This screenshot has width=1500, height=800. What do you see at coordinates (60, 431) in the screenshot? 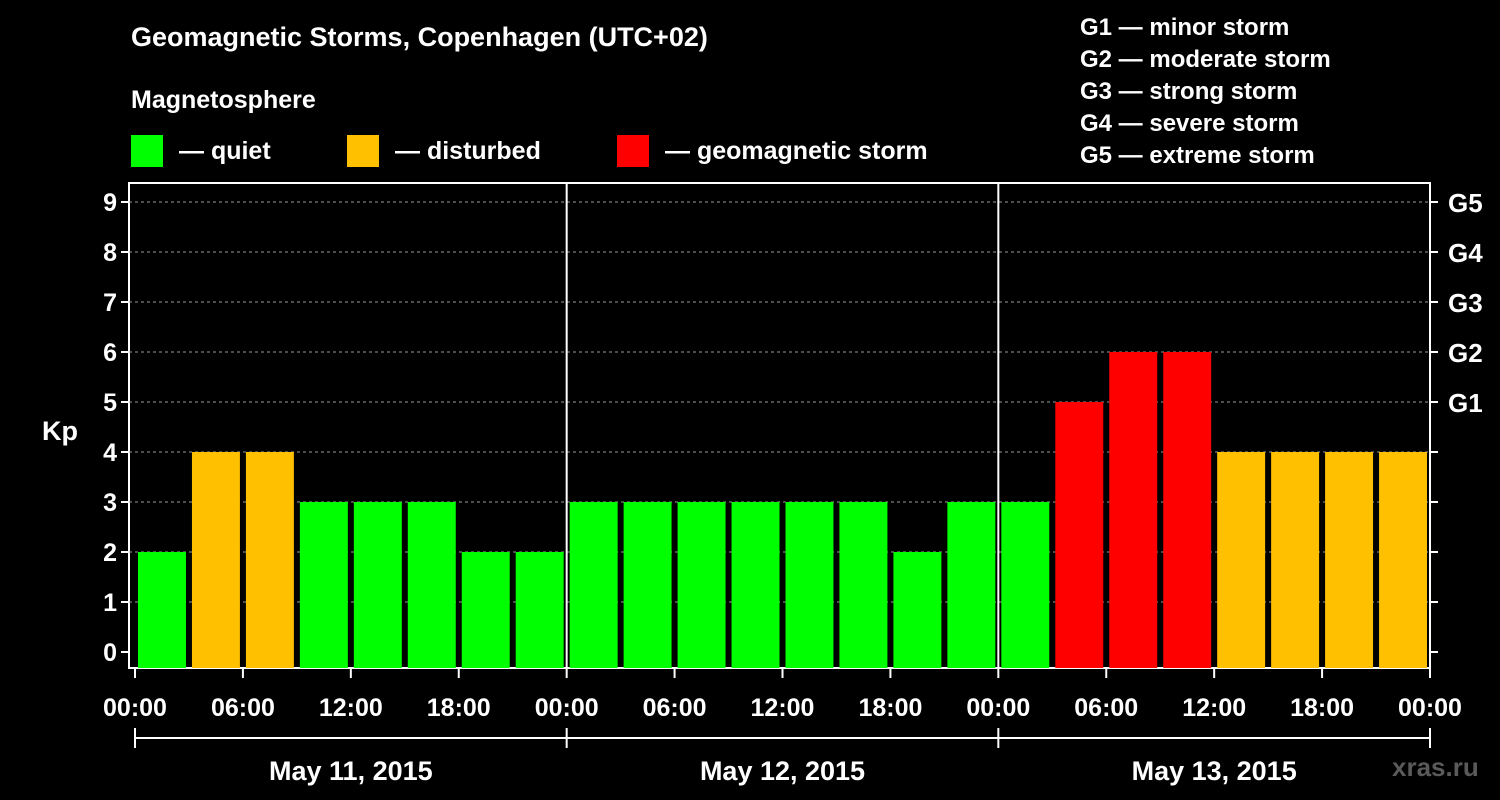
I see `y-axis-label: Kp` at bounding box center [60, 431].